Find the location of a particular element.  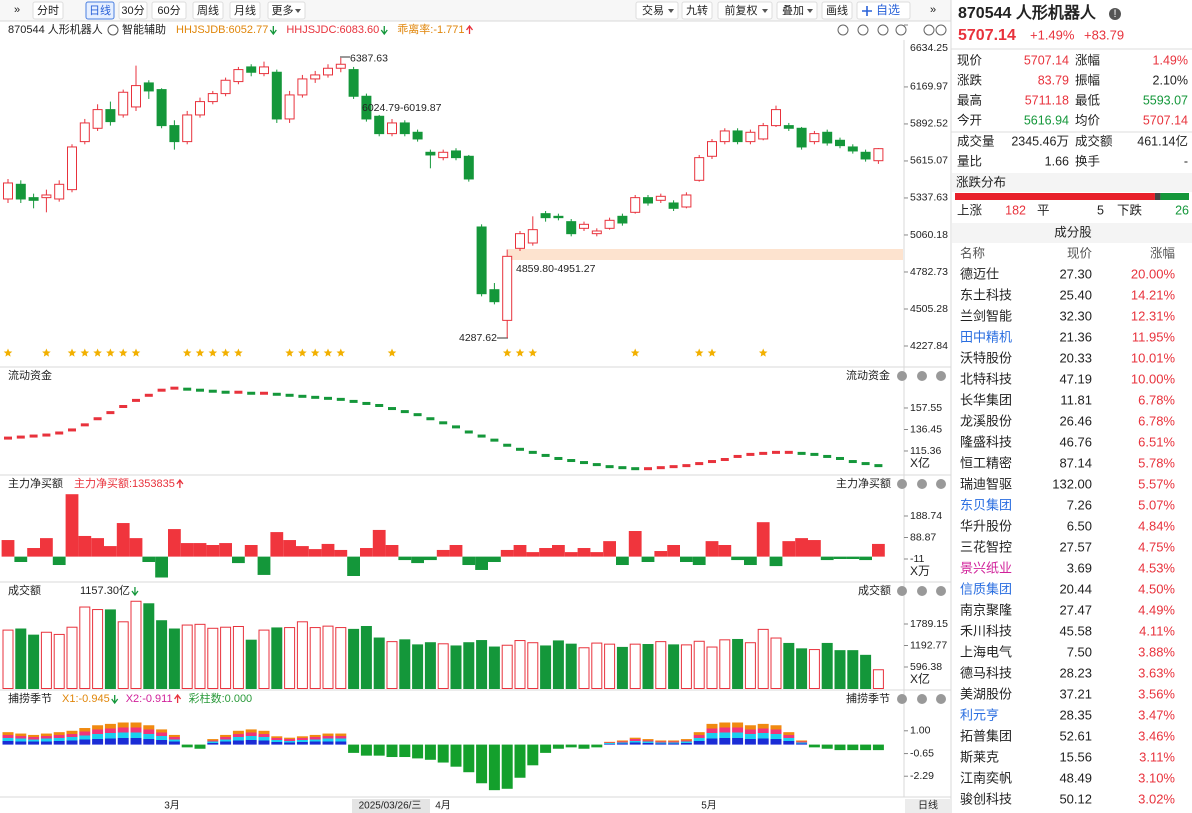

cursor-date-bg is located at coordinates (391, 806).